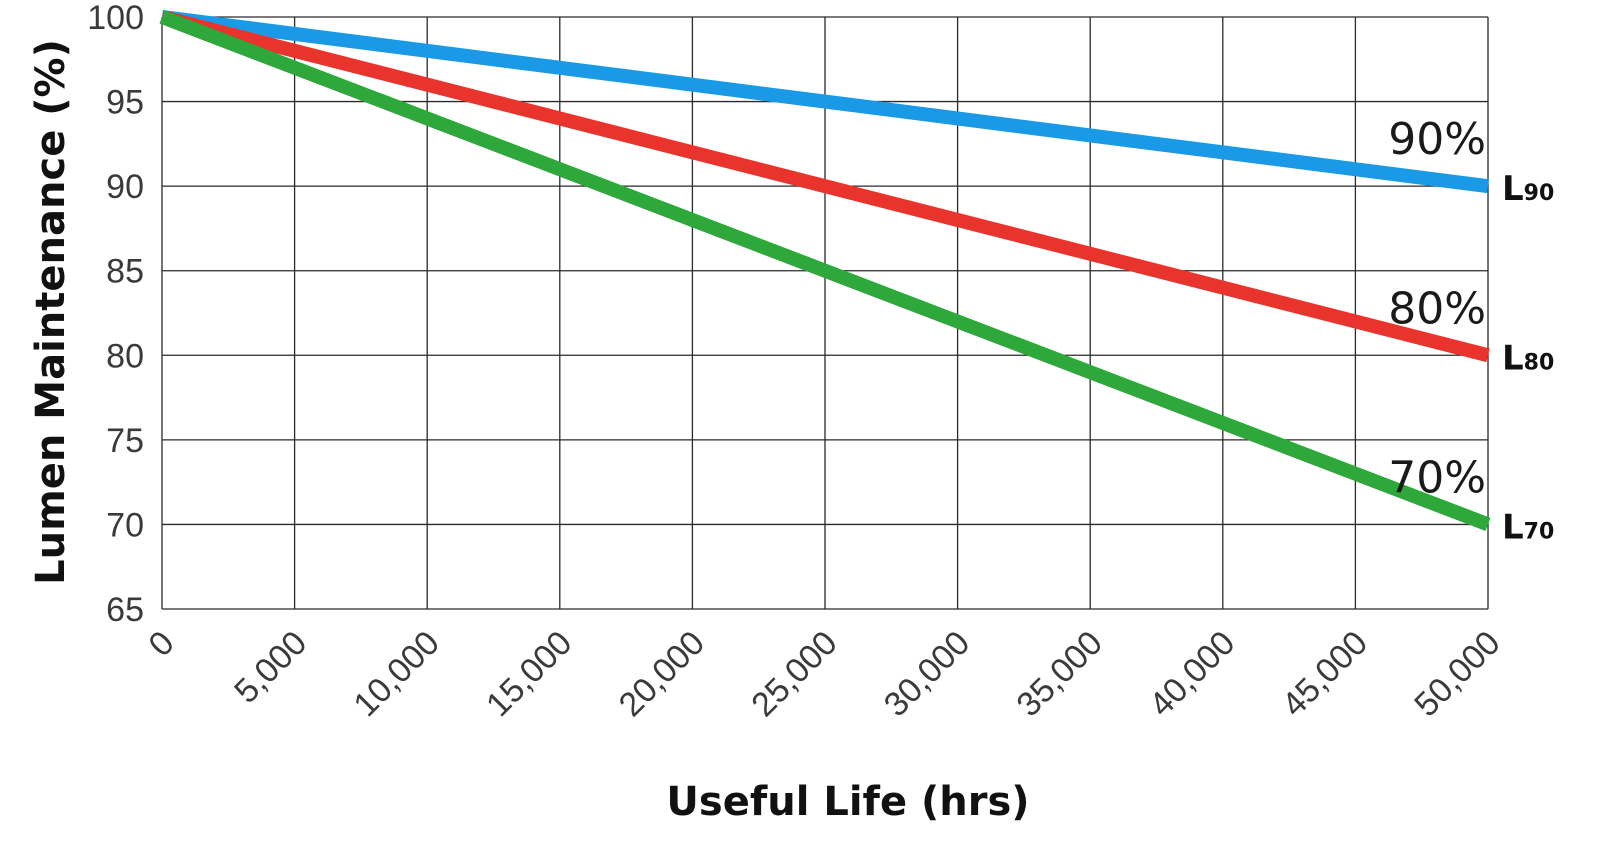 The image size is (1600, 848). I want to click on x-tick-label: 15,000, so click(529, 674).